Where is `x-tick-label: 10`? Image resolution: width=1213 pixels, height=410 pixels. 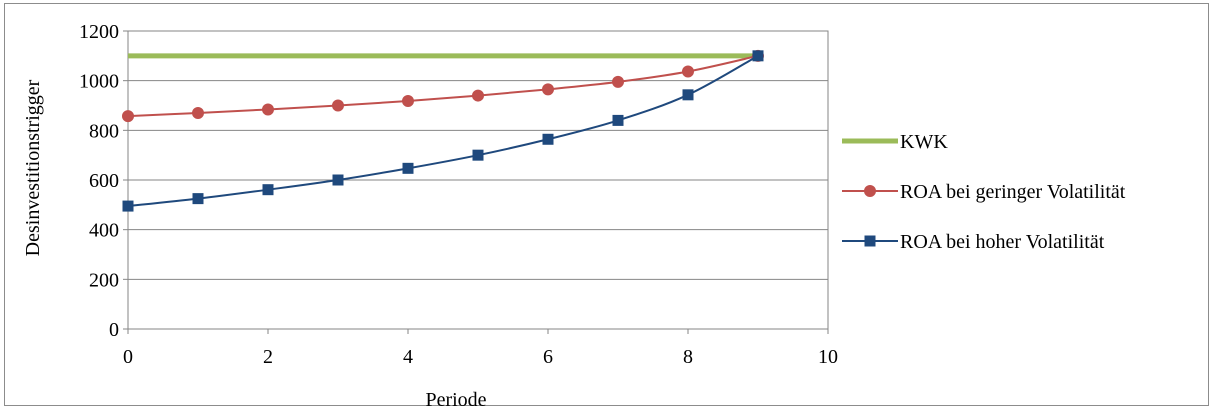 x-tick-label: 10 is located at coordinates (828, 357).